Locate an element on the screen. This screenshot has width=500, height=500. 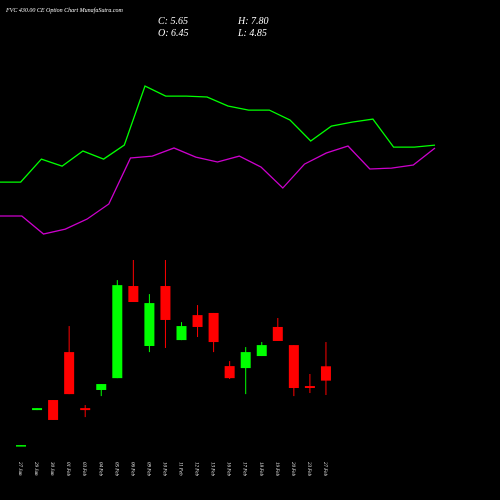
x-tick-label: 06 Feb is located at coordinates (131, 469).